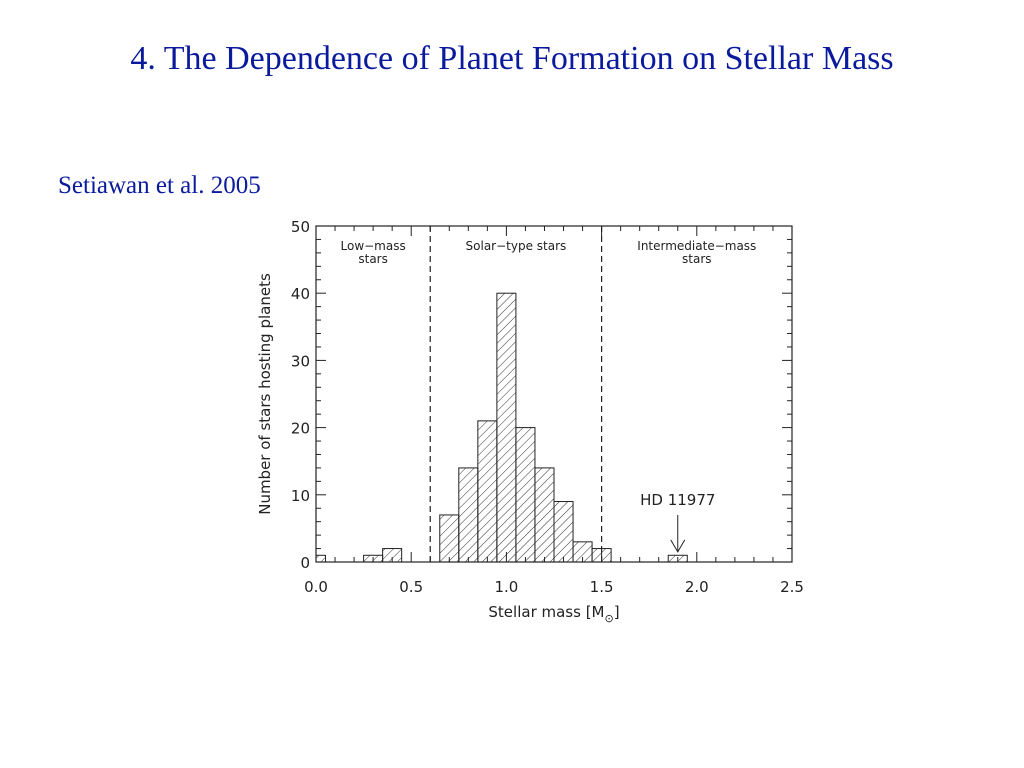 The height and width of the screenshot is (768, 1024). Describe the element at coordinates (678, 546) in the screenshot. I see `annotation-arrowhead` at that location.